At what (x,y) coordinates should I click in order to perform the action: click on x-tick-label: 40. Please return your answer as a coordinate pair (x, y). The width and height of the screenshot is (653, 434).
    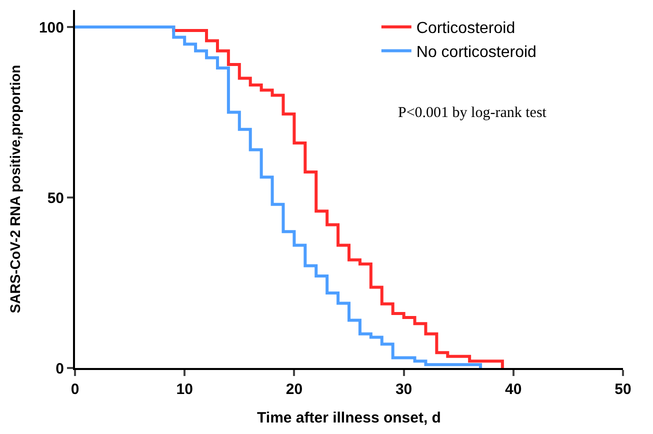
    Looking at the image, I should click on (513, 389).